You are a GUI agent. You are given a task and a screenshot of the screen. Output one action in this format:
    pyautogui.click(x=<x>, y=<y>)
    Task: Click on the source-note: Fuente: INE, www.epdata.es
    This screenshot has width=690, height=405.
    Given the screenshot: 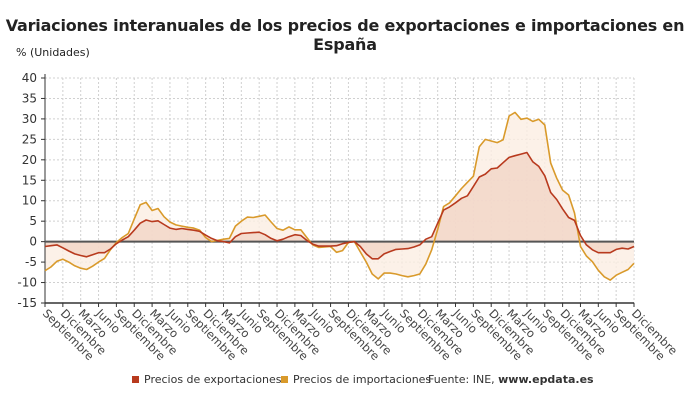 What is the action you would take?
    pyautogui.click(x=511, y=379)
    